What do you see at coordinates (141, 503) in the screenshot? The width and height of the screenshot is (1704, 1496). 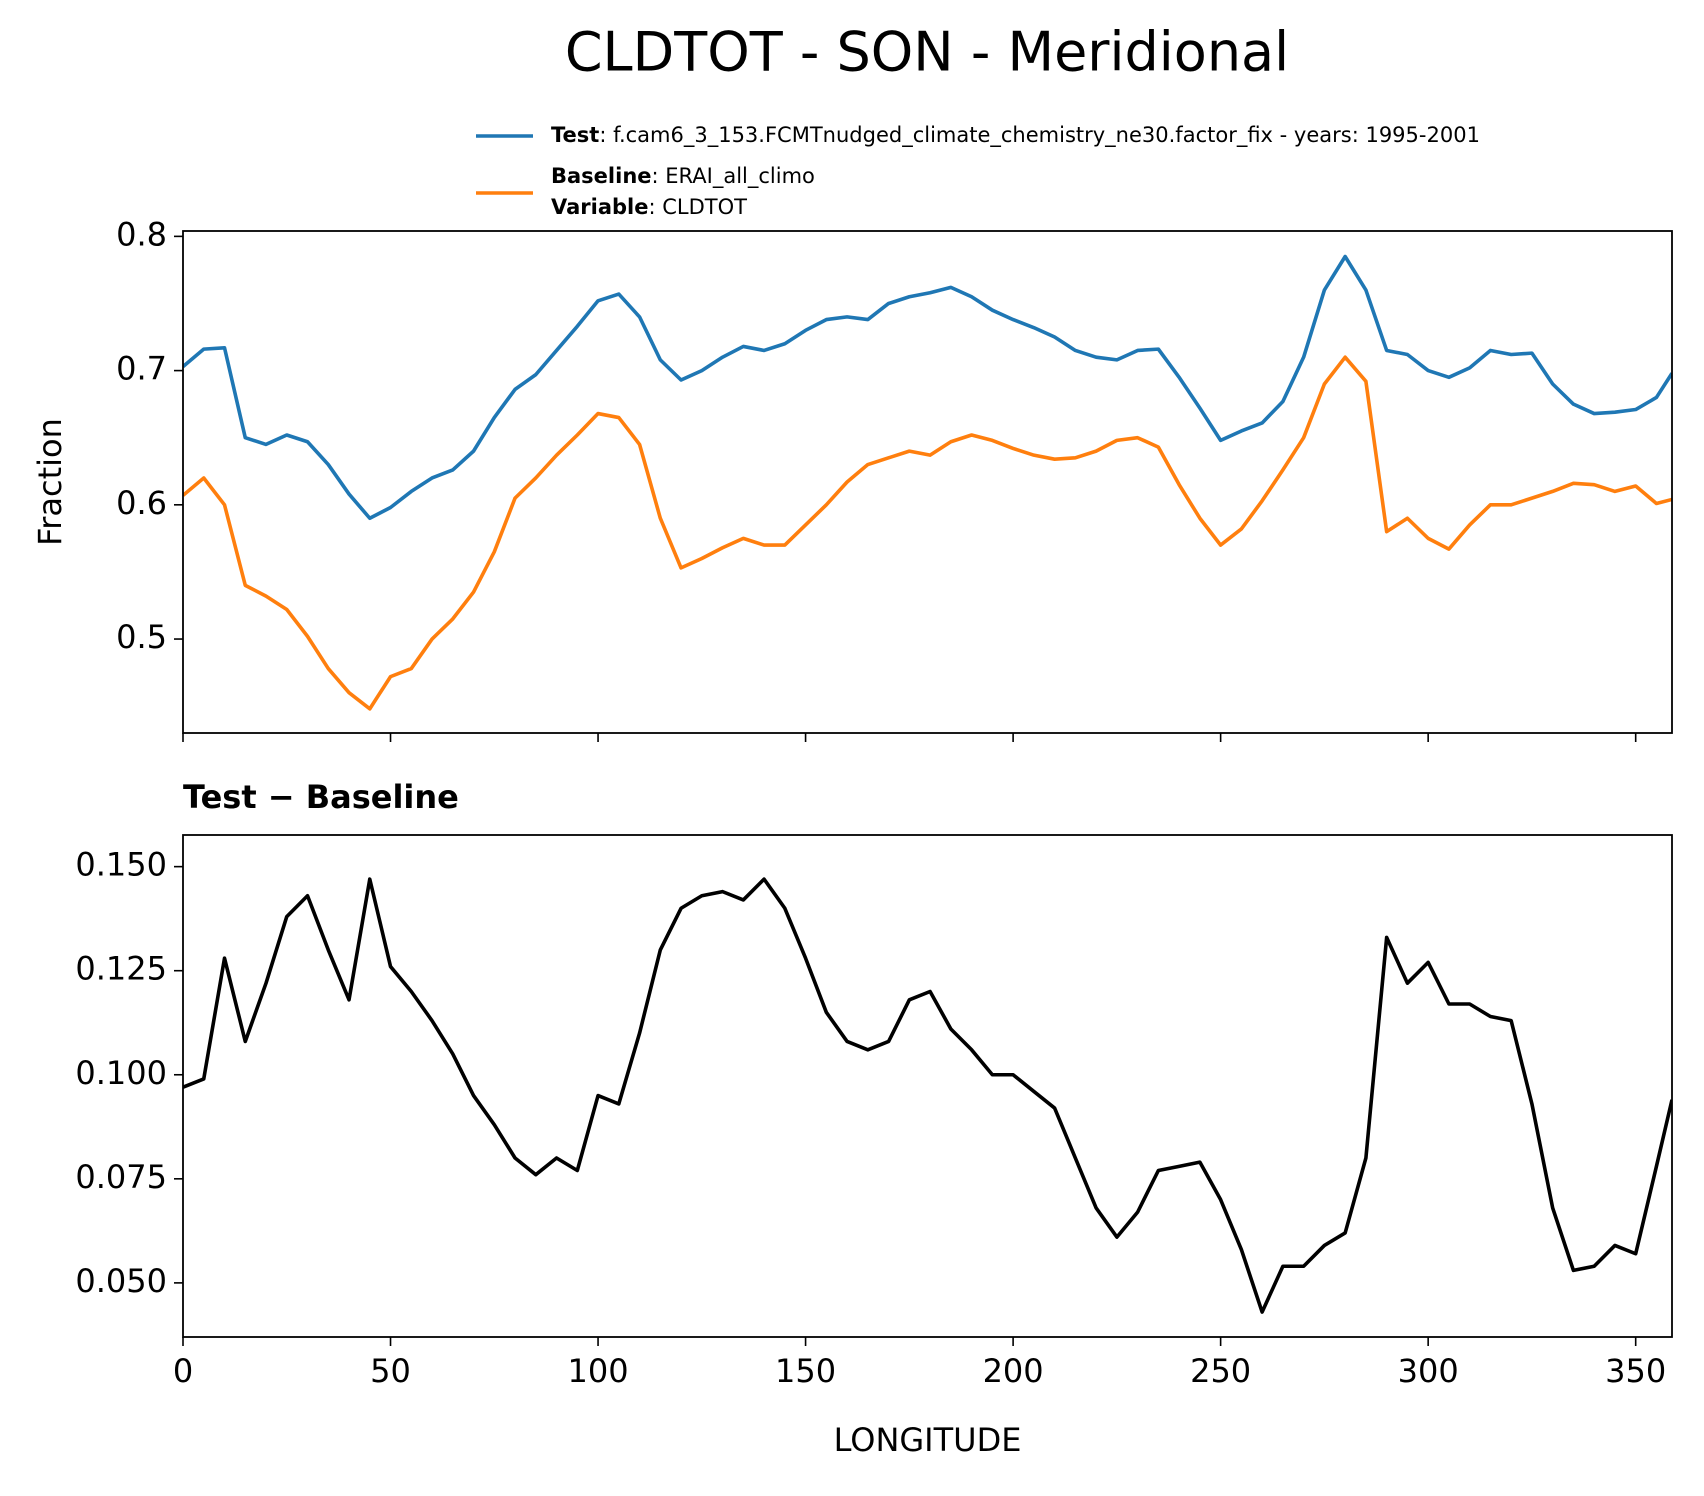 I see `y-tick-label: 0.6` at bounding box center [141, 503].